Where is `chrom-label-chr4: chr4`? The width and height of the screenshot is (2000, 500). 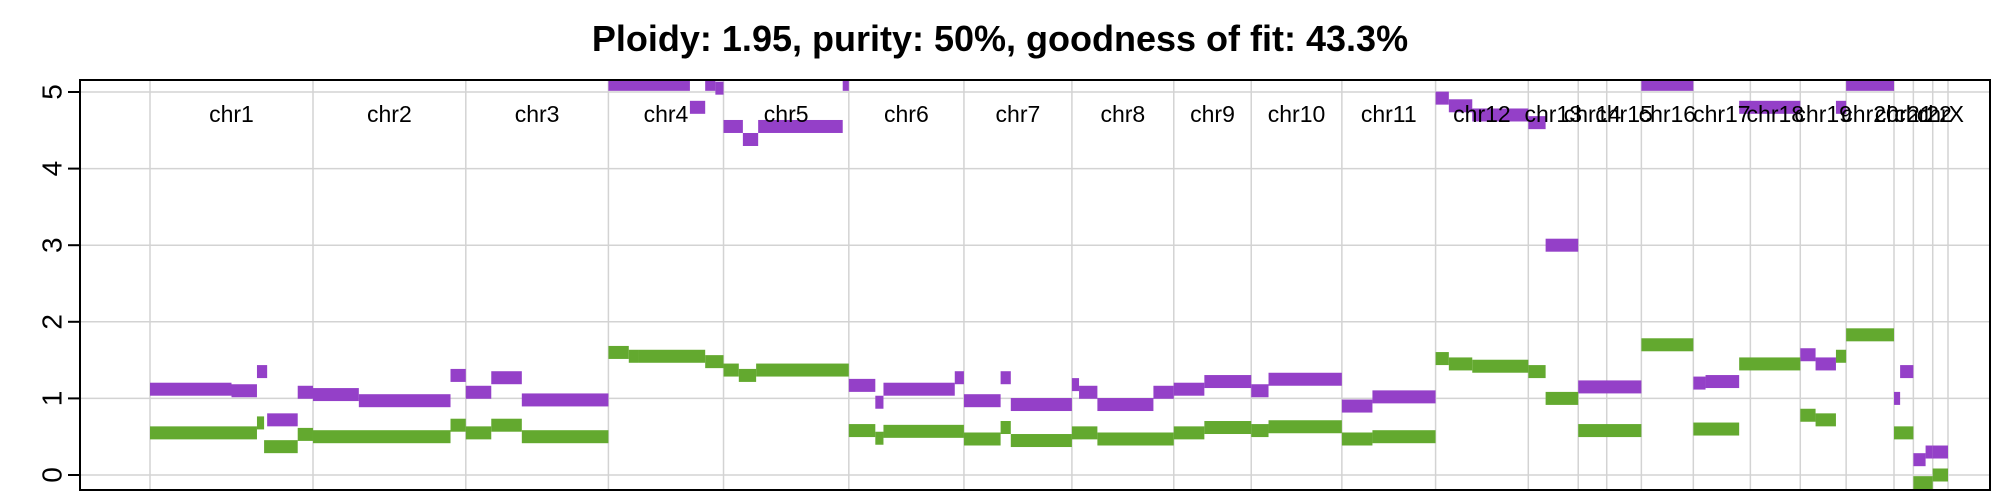
chrom-label-chr4: chr4 is located at coordinates (666, 114).